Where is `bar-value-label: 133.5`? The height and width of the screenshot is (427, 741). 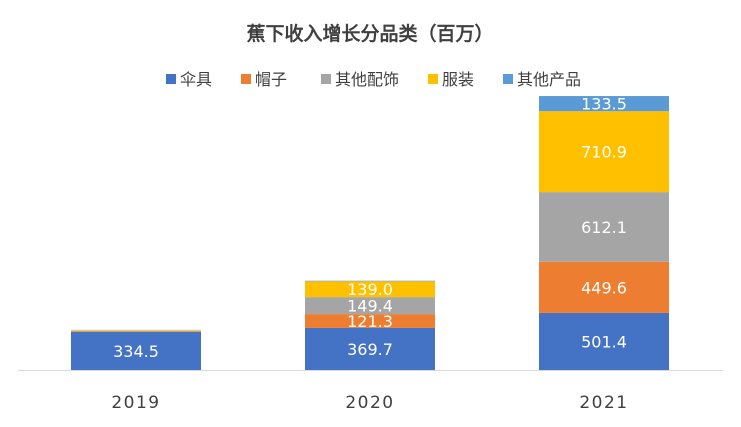
bar-value-label: 133.5 is located at coordinates (604, 104).